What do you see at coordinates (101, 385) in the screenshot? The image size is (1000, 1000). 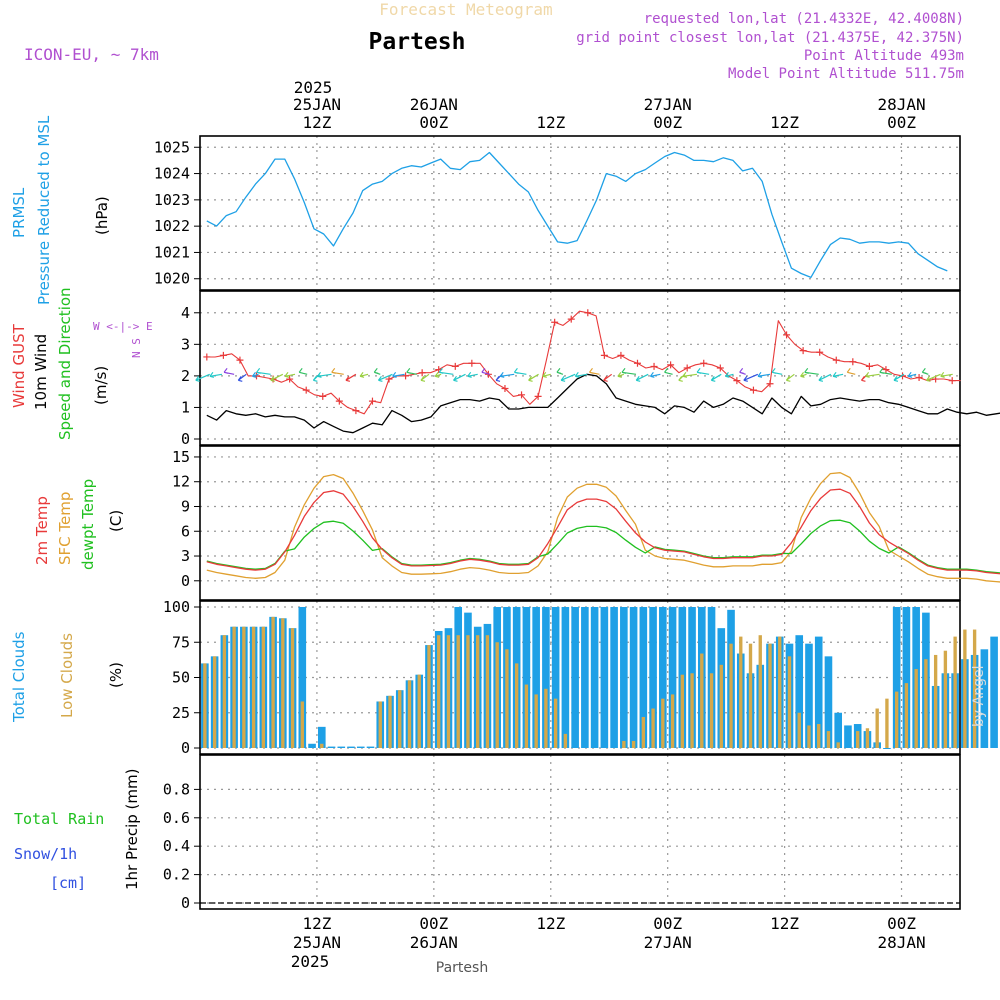 I see `wind-unit: (m/s)` at bounding box center [101, 385].